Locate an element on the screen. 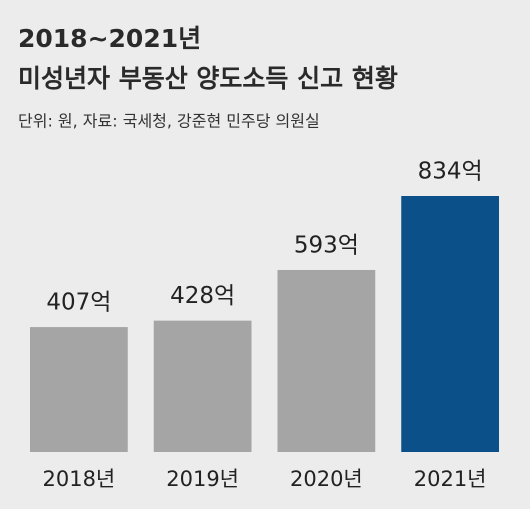 Image resolution: width=530 pixels, height=509 pixels. value-label: 407억 is located at coordinates (78, 303).